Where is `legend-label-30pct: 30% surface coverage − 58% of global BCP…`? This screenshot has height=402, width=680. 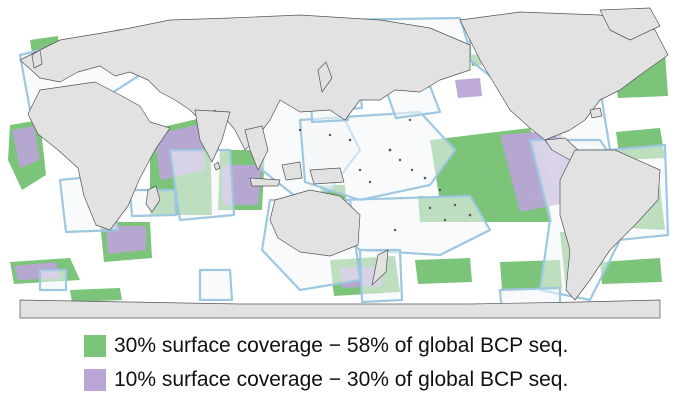
legend-label-30pct: 30% surface coverage − 58% of global BCP… is located at coordinates (341, 345).